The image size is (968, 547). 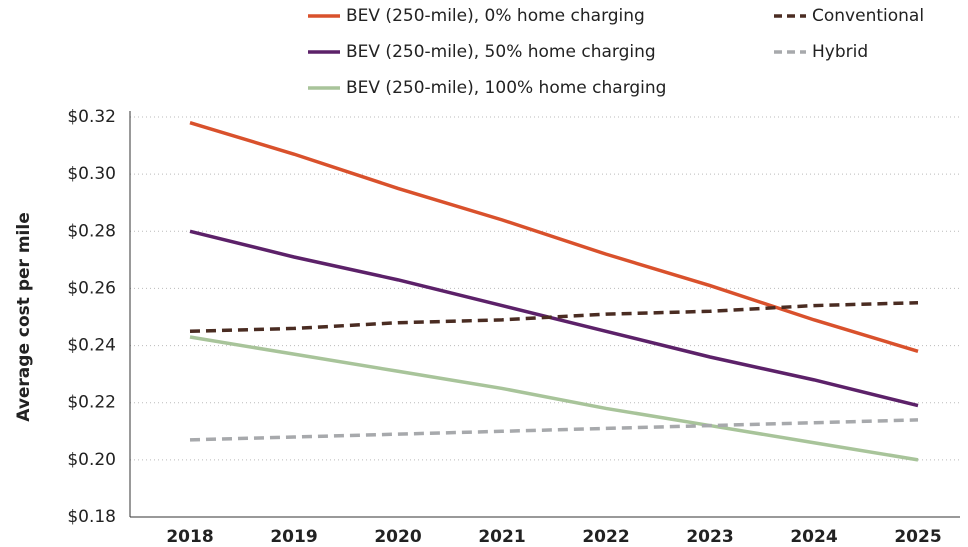 I want to click on y-tick-label: $0.20, so click(x=91, y=460).